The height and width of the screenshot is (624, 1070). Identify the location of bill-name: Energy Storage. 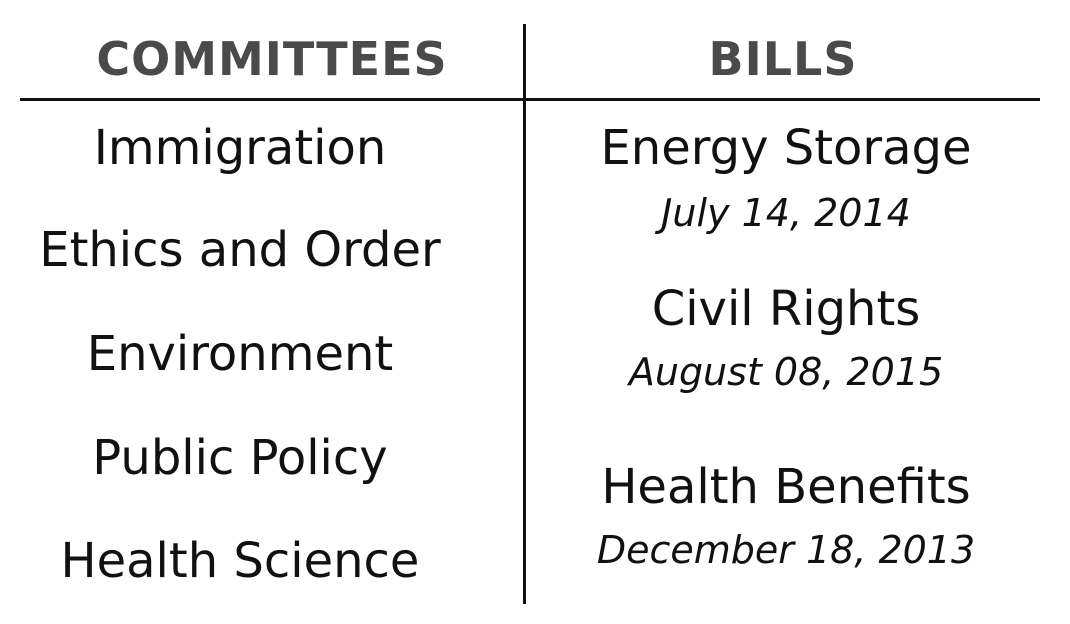
(786, 148).